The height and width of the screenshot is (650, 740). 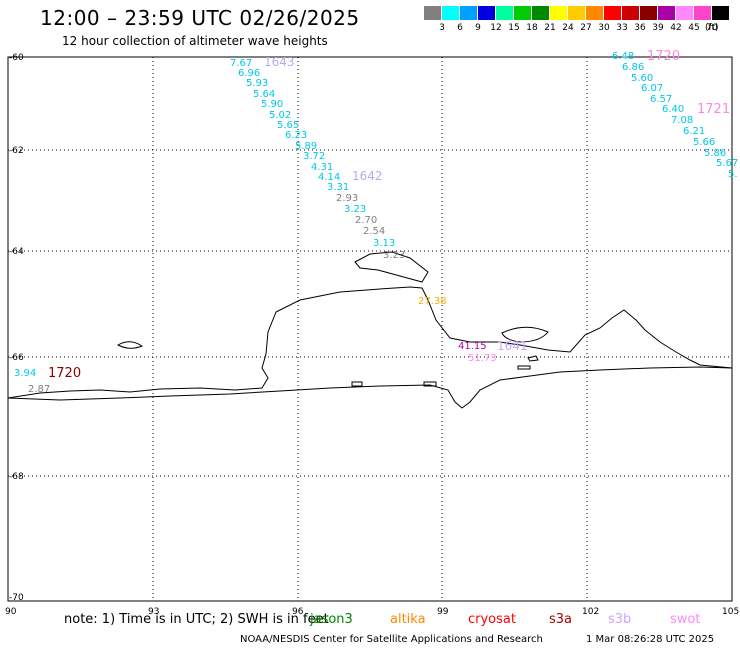 What do you see at coordinates (367, 176) in the screenshot?
I see `track-name: 1642` at bounding box center [367, 176].